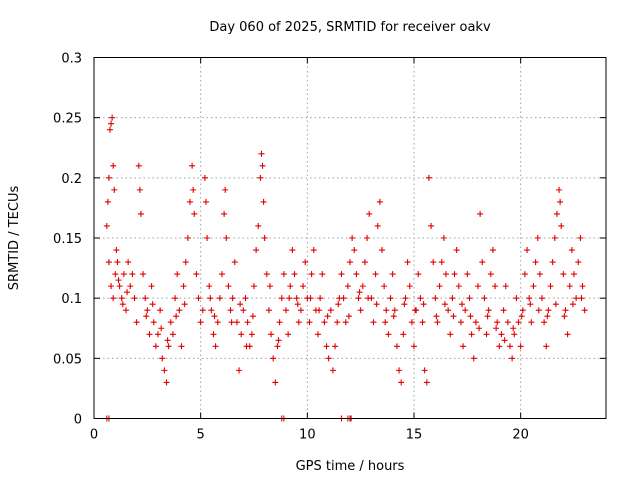 The width and height of the screenshot is (640, 480). I want to click on y-tick-label: 0, so click(78, 420).